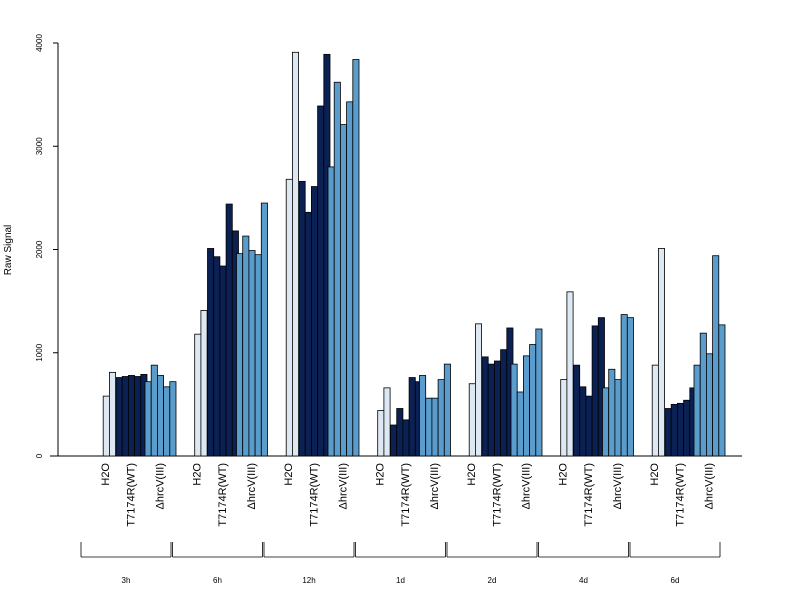  I want to click on y-tick-label: 1000, so click(39, 352).